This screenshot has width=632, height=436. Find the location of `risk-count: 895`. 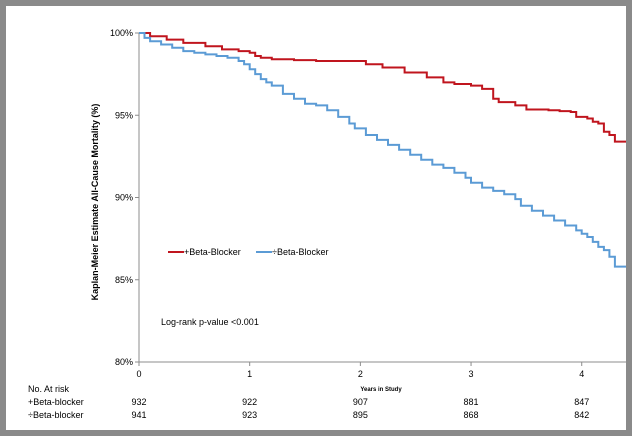

risk-count: 895 is located at coordinates (360, 415).